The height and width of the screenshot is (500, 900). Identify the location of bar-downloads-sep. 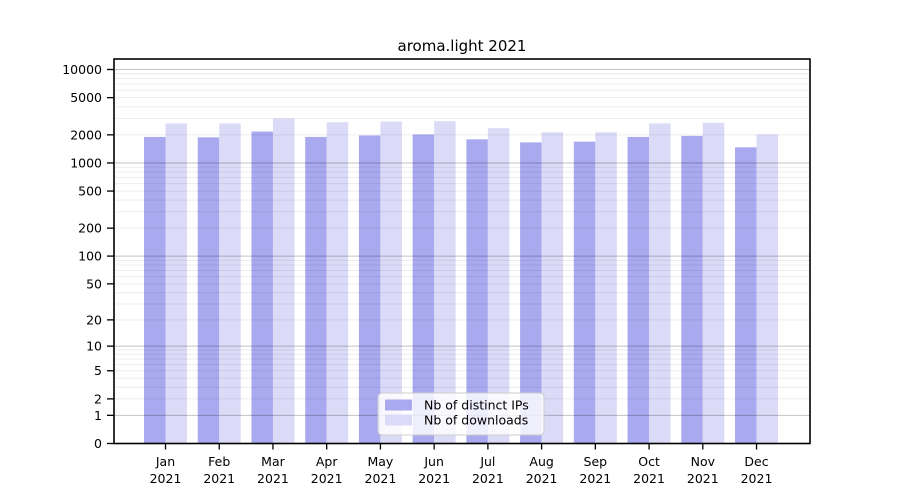
(606, 288).